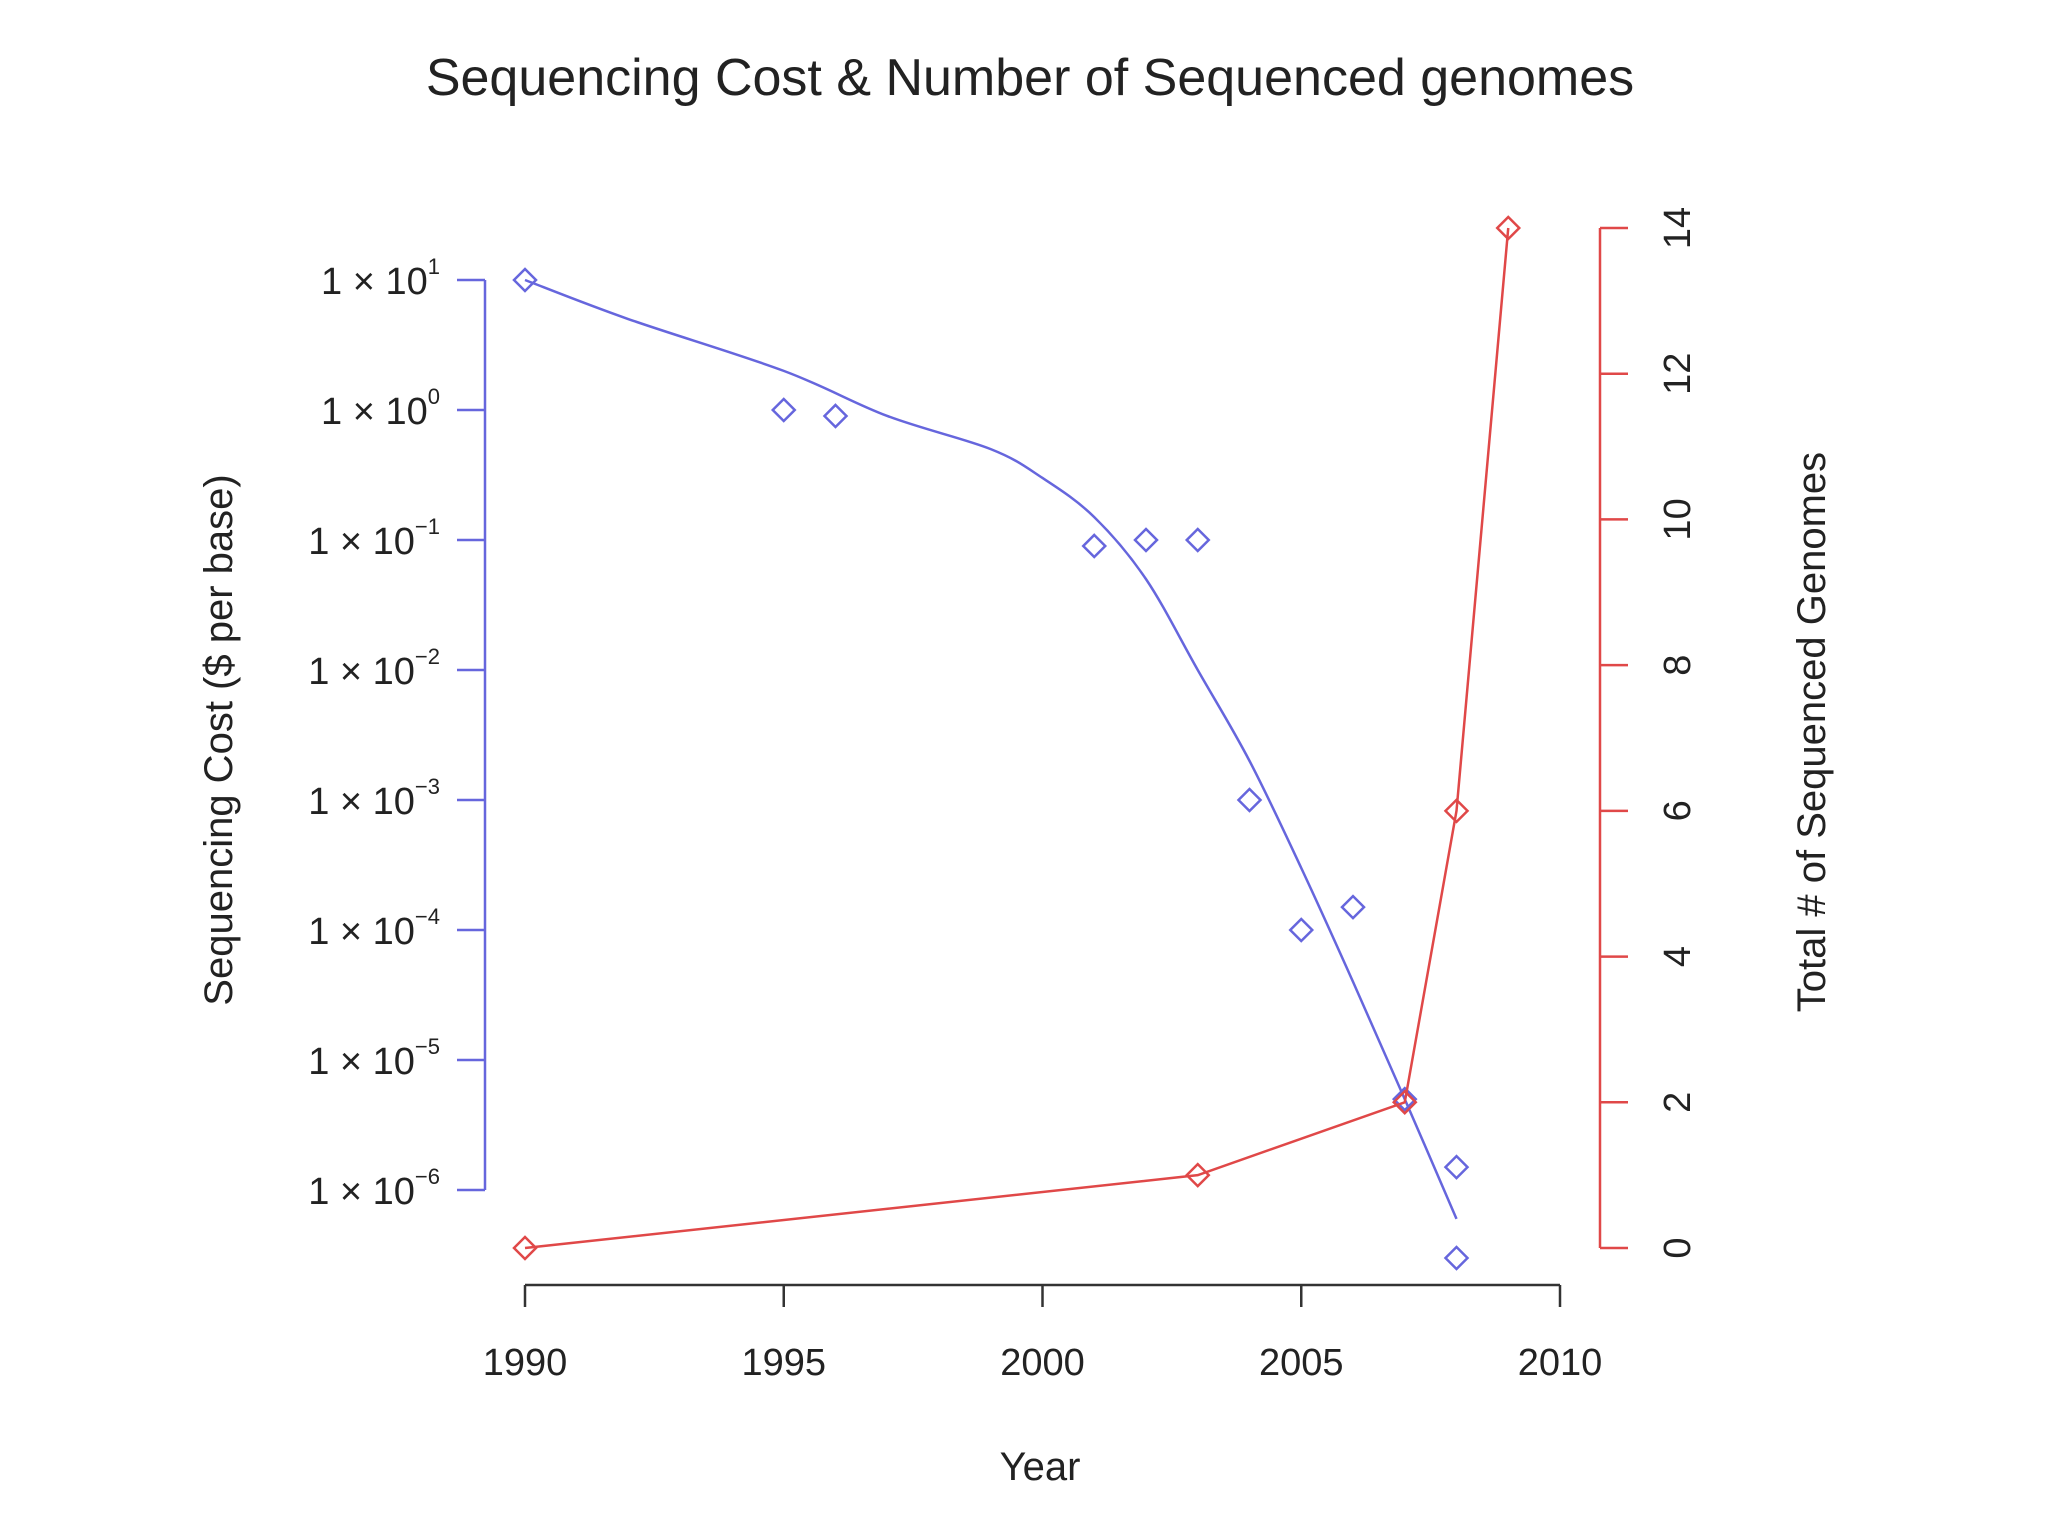  What do you see at coordinates (374, 1188) in the screenshot?
I see `y-left-tick-label: 1 × 10⁻⁶` at bounding box center [374, 1188].